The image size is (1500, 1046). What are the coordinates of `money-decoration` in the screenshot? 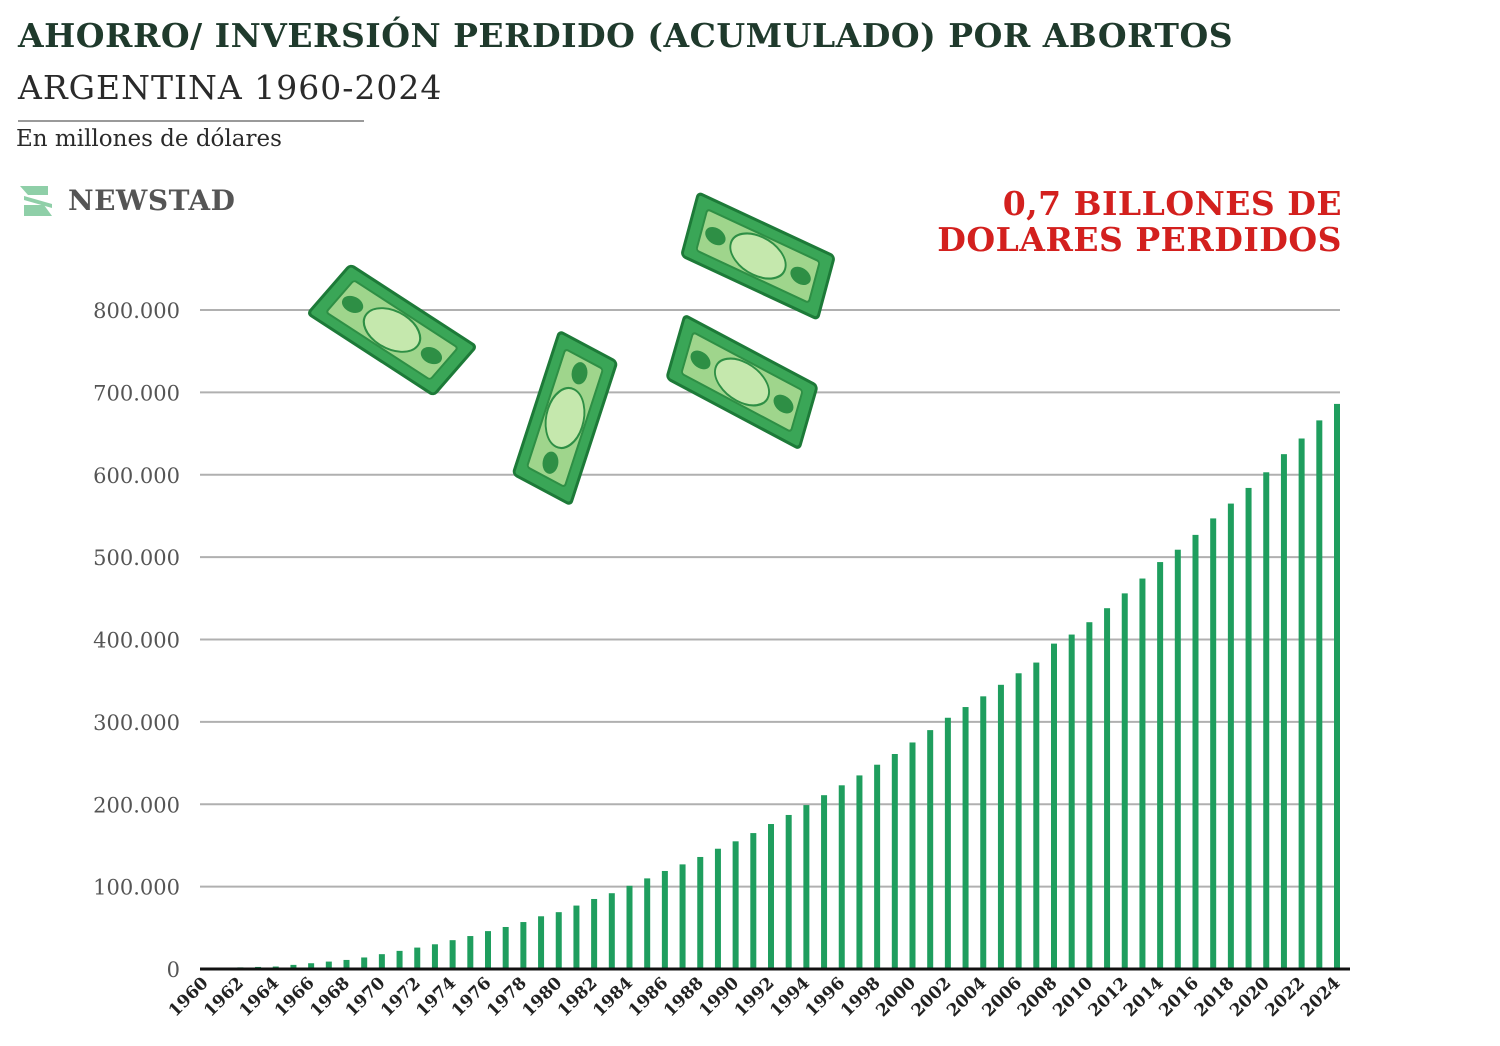 It's located at (571, 349).